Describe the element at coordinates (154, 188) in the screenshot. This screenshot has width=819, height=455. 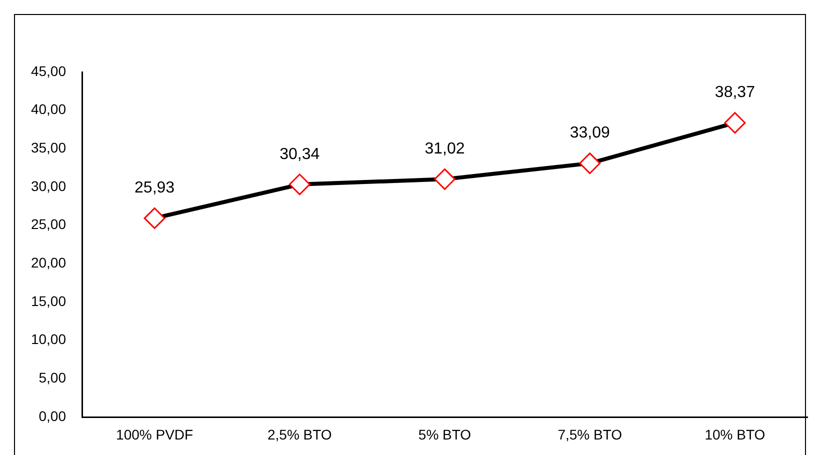
I see `data-label: 25,93` at that location.